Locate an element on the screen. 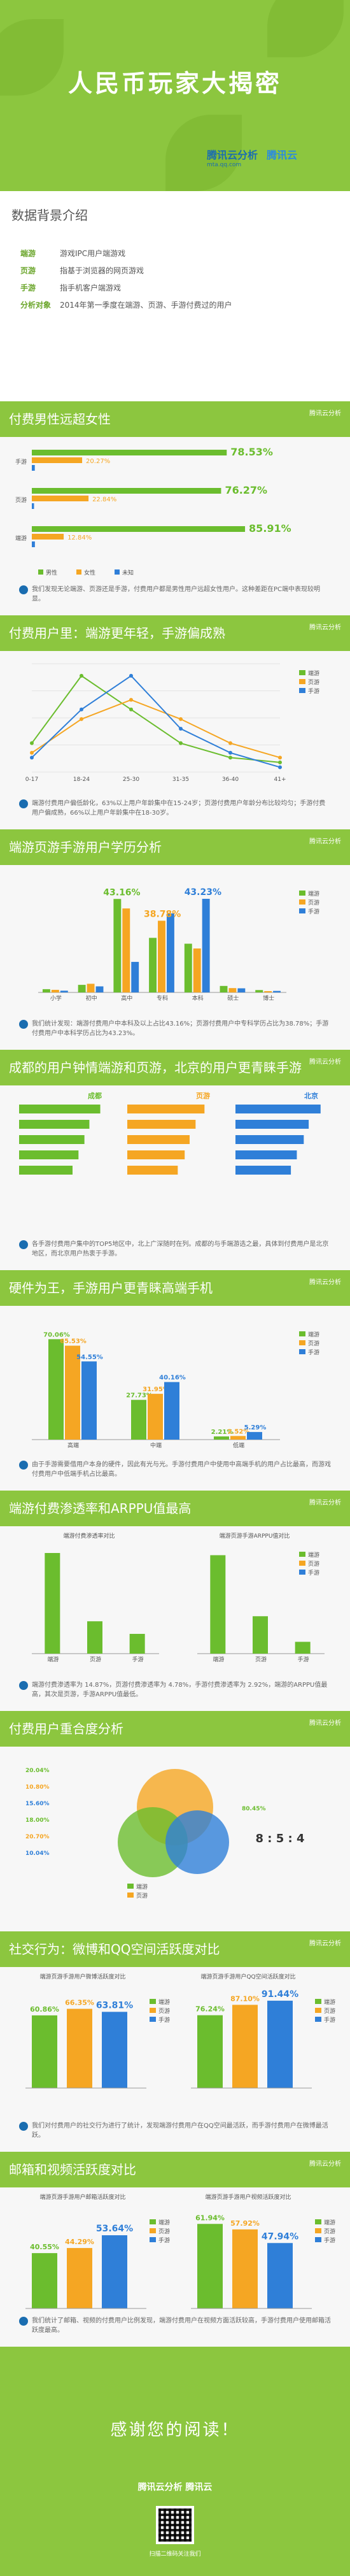  data-label: 10.04% is located at coordinates (37, 1854).